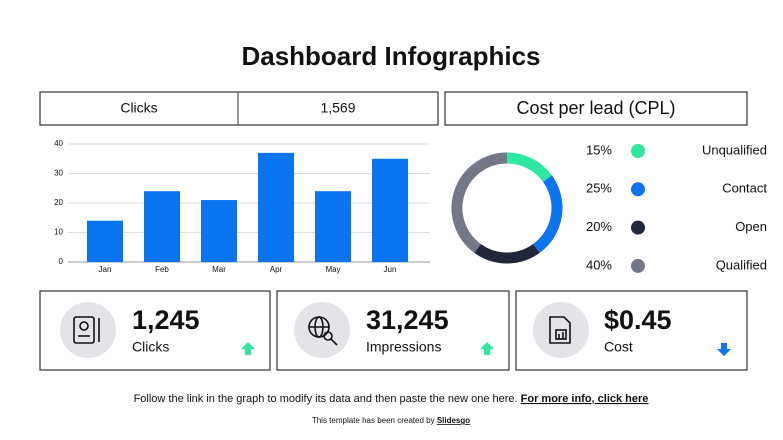  What do you see at coordinates (166, 320) in the screenshot?
I see `card-value: 1,245` at bounding box center [166, 320].